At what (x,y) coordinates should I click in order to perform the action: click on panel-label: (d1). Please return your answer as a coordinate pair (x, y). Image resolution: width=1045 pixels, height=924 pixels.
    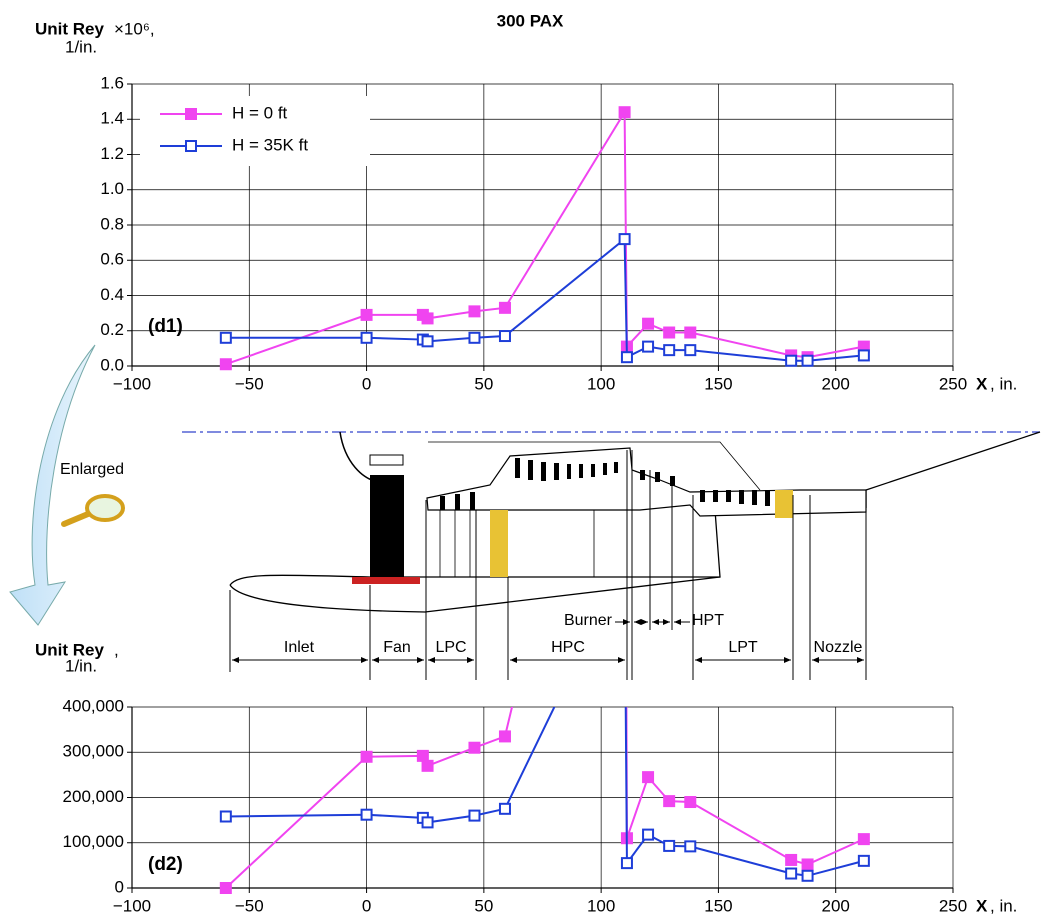
    Looking at the image, I should click on (165, 326).